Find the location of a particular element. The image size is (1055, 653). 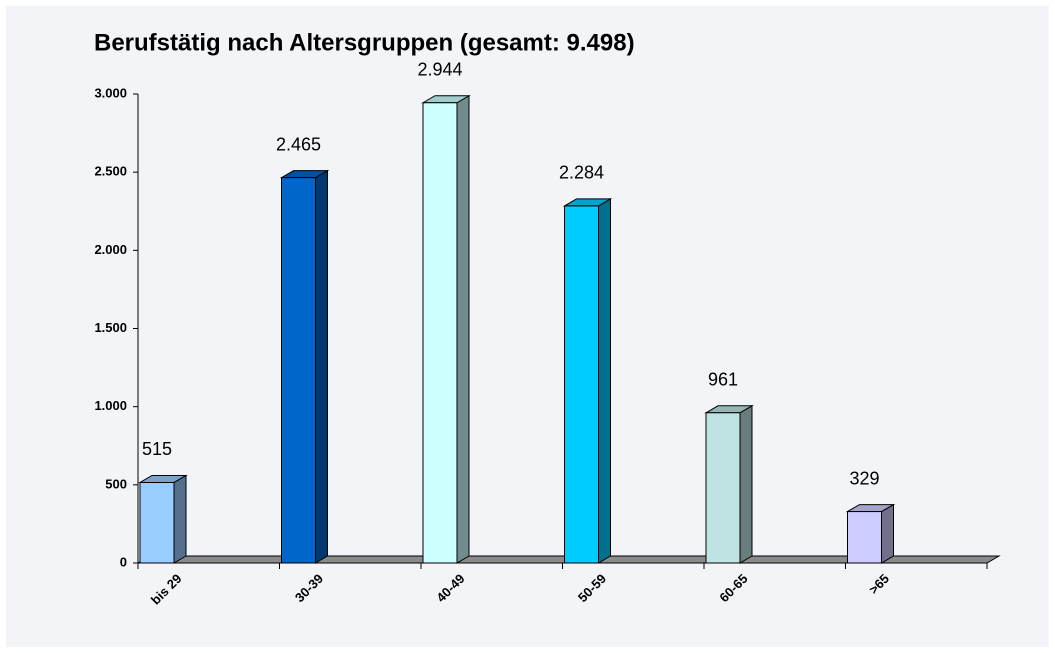

y-tick-label: 2.000 is located at coordinates (110, 249).